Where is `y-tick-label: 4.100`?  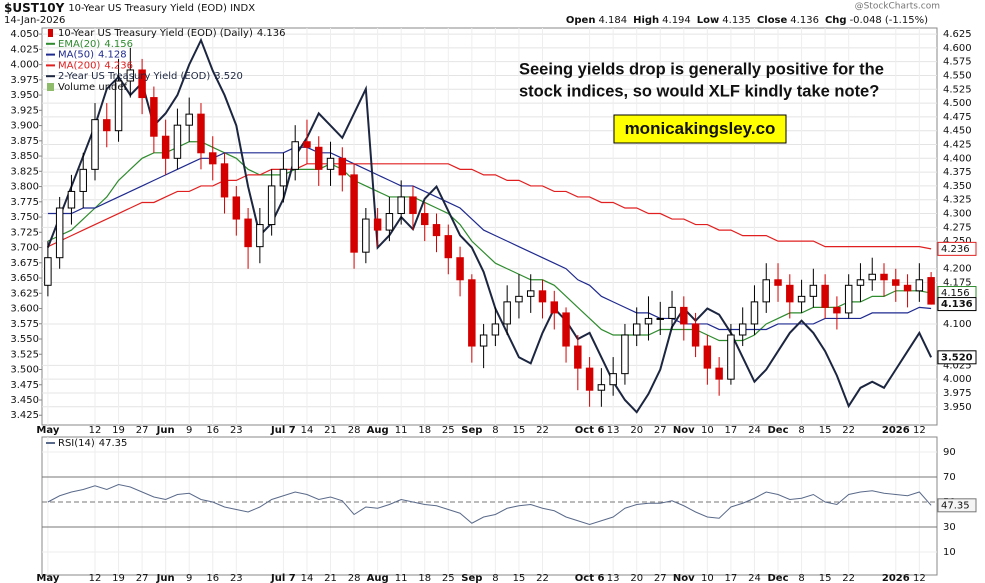
y-tick-label: 4.100 is located at coordinates (957, 324).